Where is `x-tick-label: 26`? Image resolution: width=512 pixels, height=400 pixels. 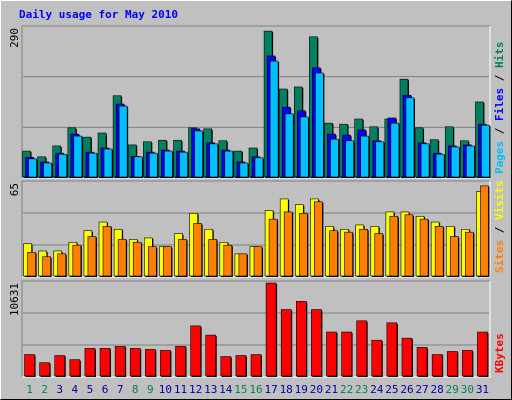 x-tick-label: 26 is located at coordinates (406, 389).